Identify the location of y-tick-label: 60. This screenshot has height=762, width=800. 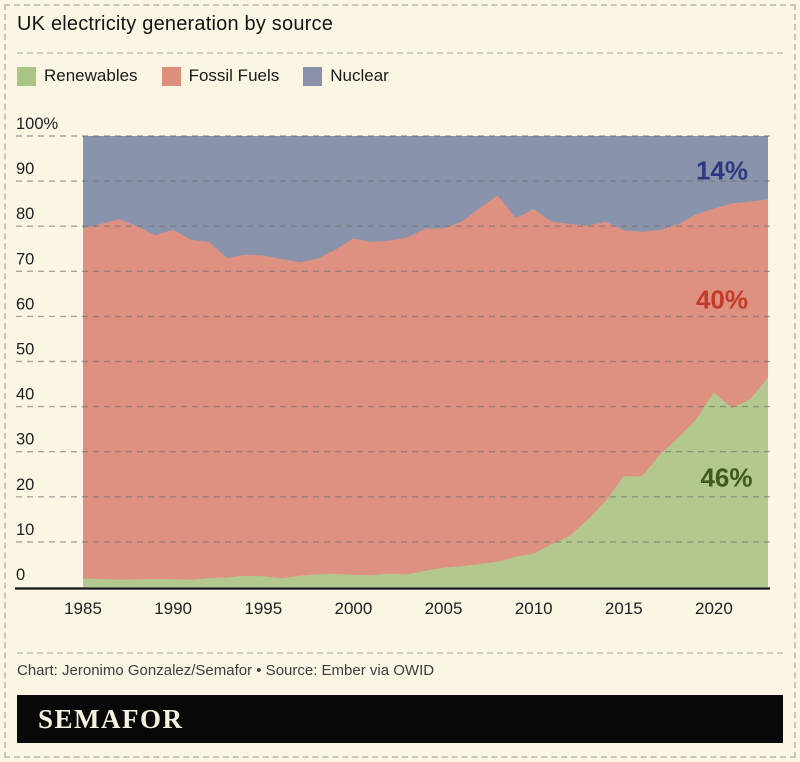
(25, 304).